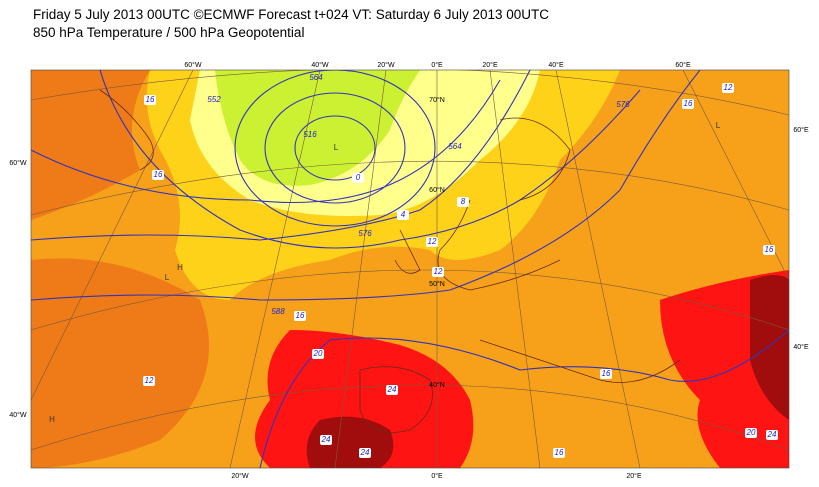 The height and width of the screenshot is (487, 819). I want to click on geopotential-label: 516, so click(310, 134).